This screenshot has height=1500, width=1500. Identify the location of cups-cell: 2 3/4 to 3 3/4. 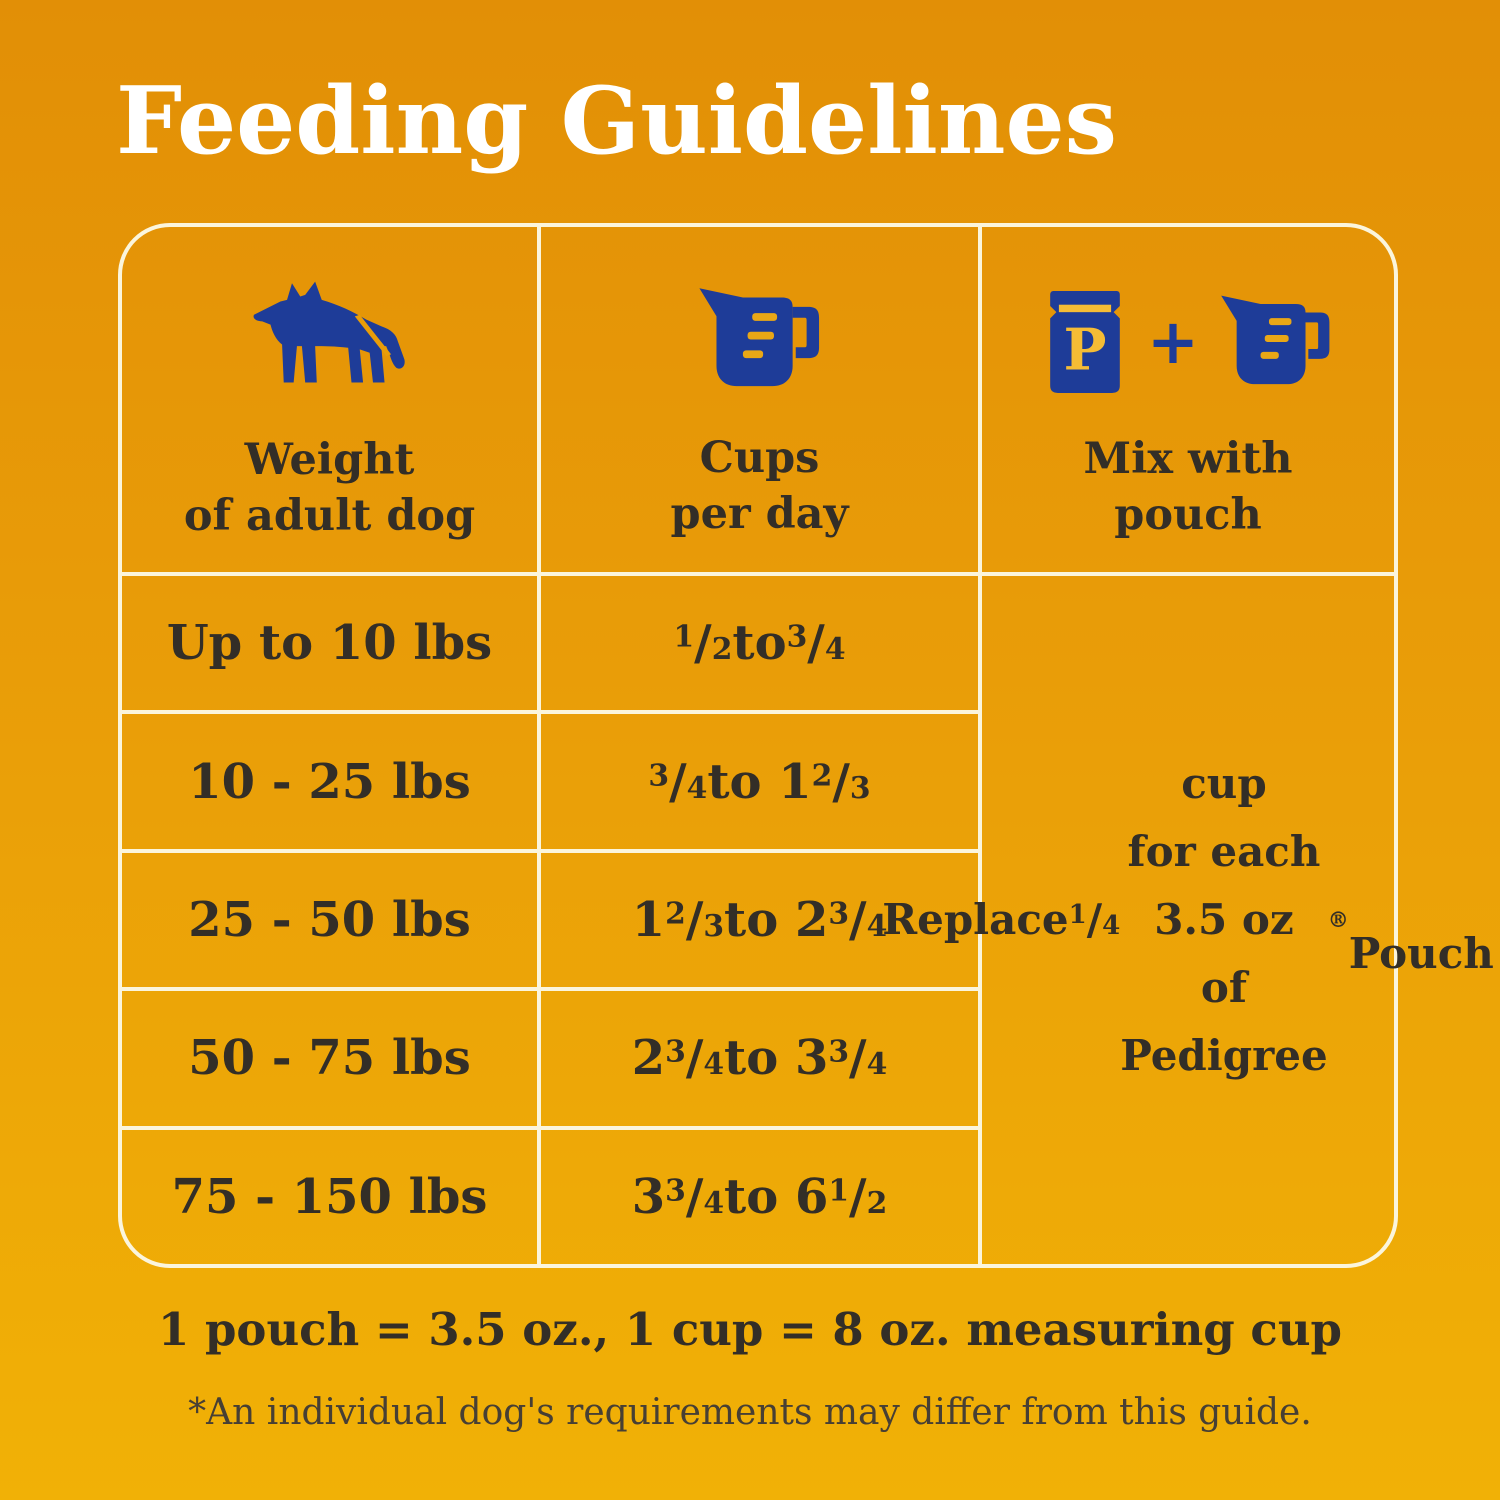
(757, 1056).